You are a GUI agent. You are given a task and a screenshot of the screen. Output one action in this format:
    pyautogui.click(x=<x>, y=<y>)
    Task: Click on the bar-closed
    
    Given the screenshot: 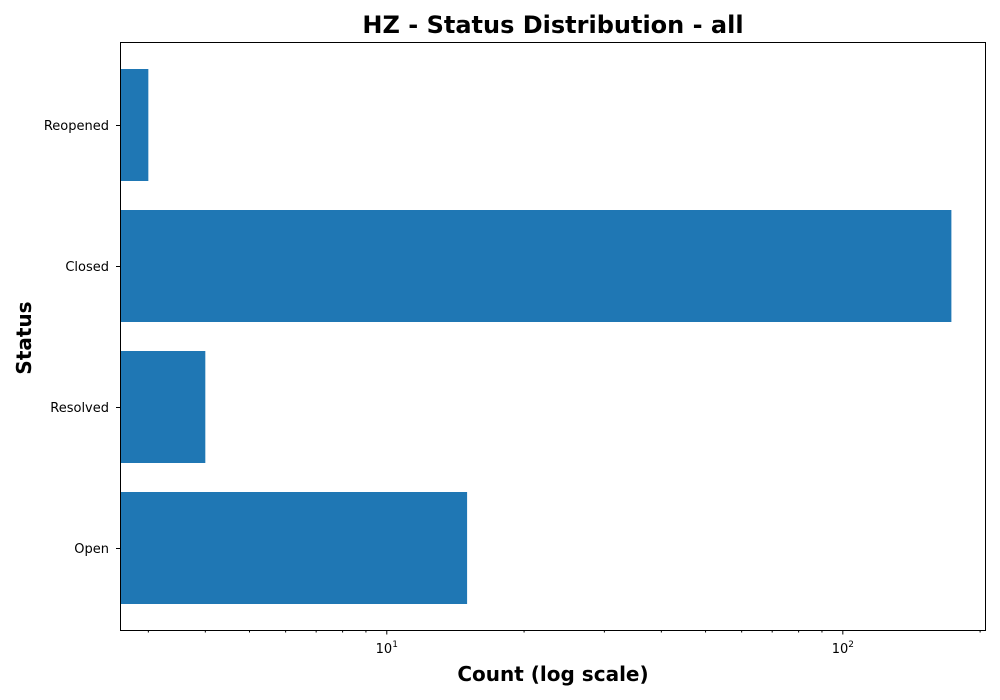 What is the action you would take?
    pyautogui.click(x=536, y=266)
    